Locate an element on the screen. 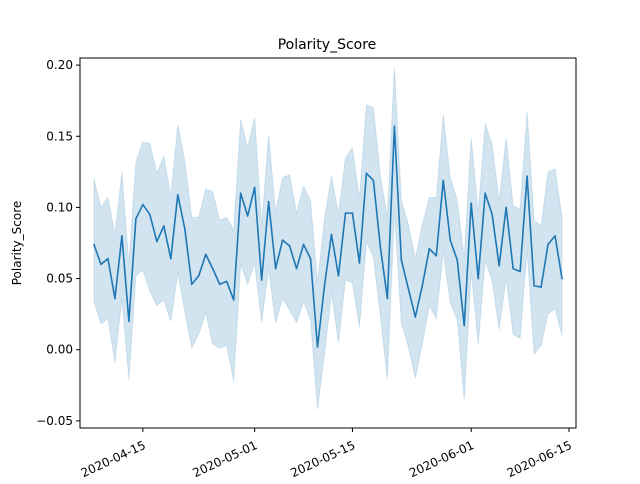 The image size is (640, 484). x-tick-label: 2020-05-01 is located at coordinates (225, 459).